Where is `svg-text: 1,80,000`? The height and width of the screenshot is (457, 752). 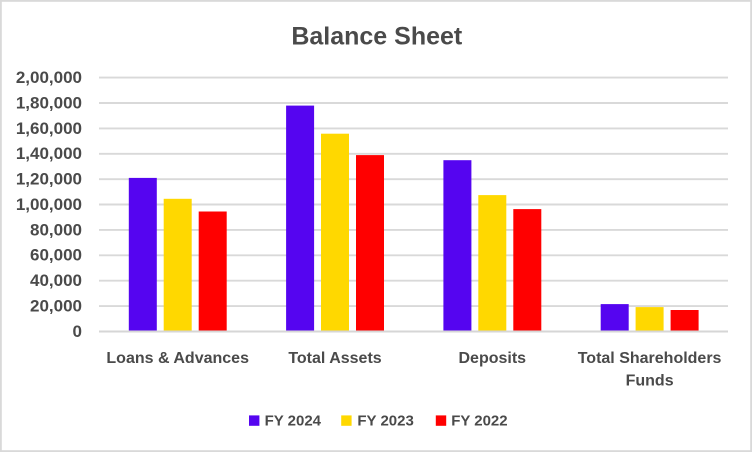
svg-text: 1,80,000 is located at coordinates (49, 102).